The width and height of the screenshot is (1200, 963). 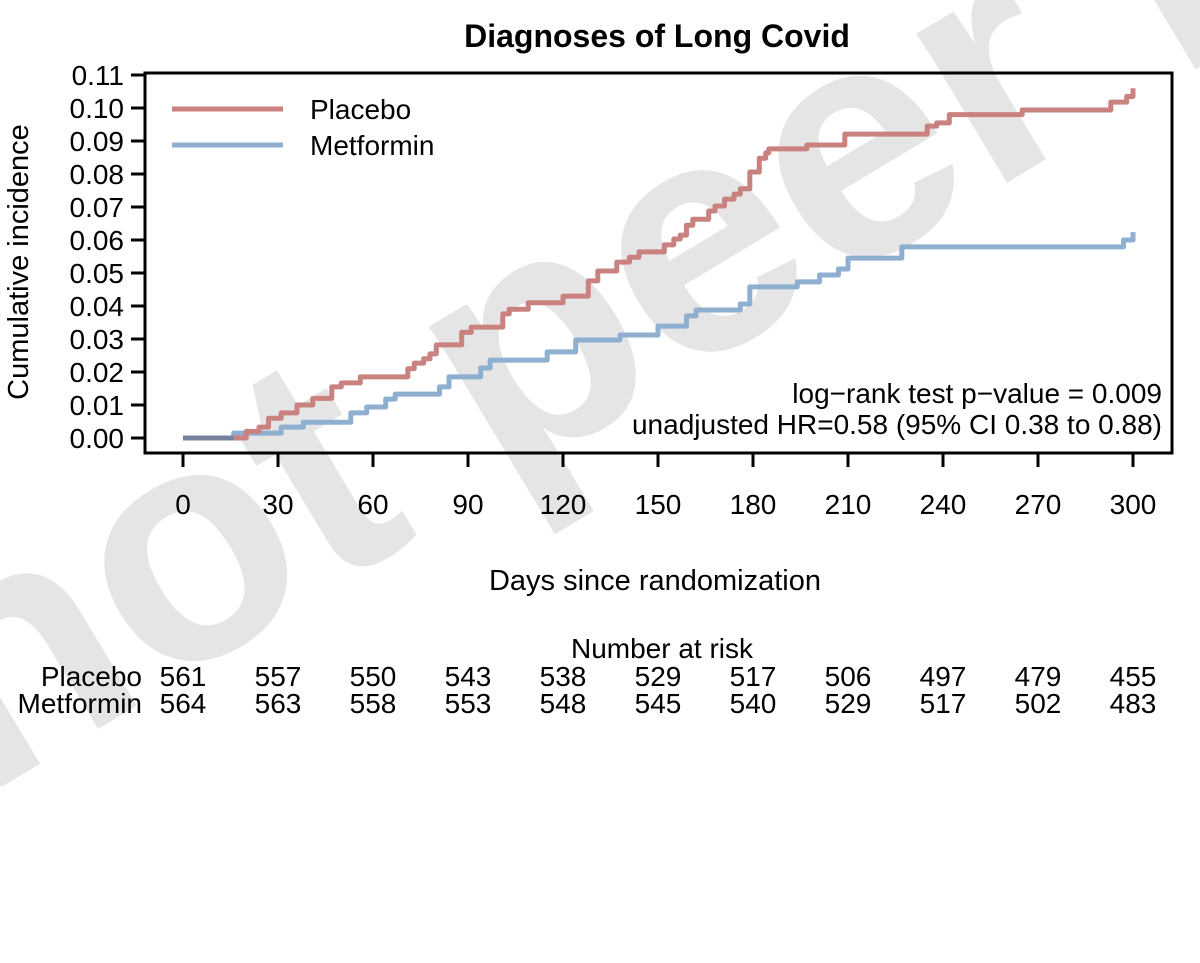 What do you see at coordinates (97, 207) in the screenshot?
I see `y-tick-label: 0.07` at bounding box center [97, 207].